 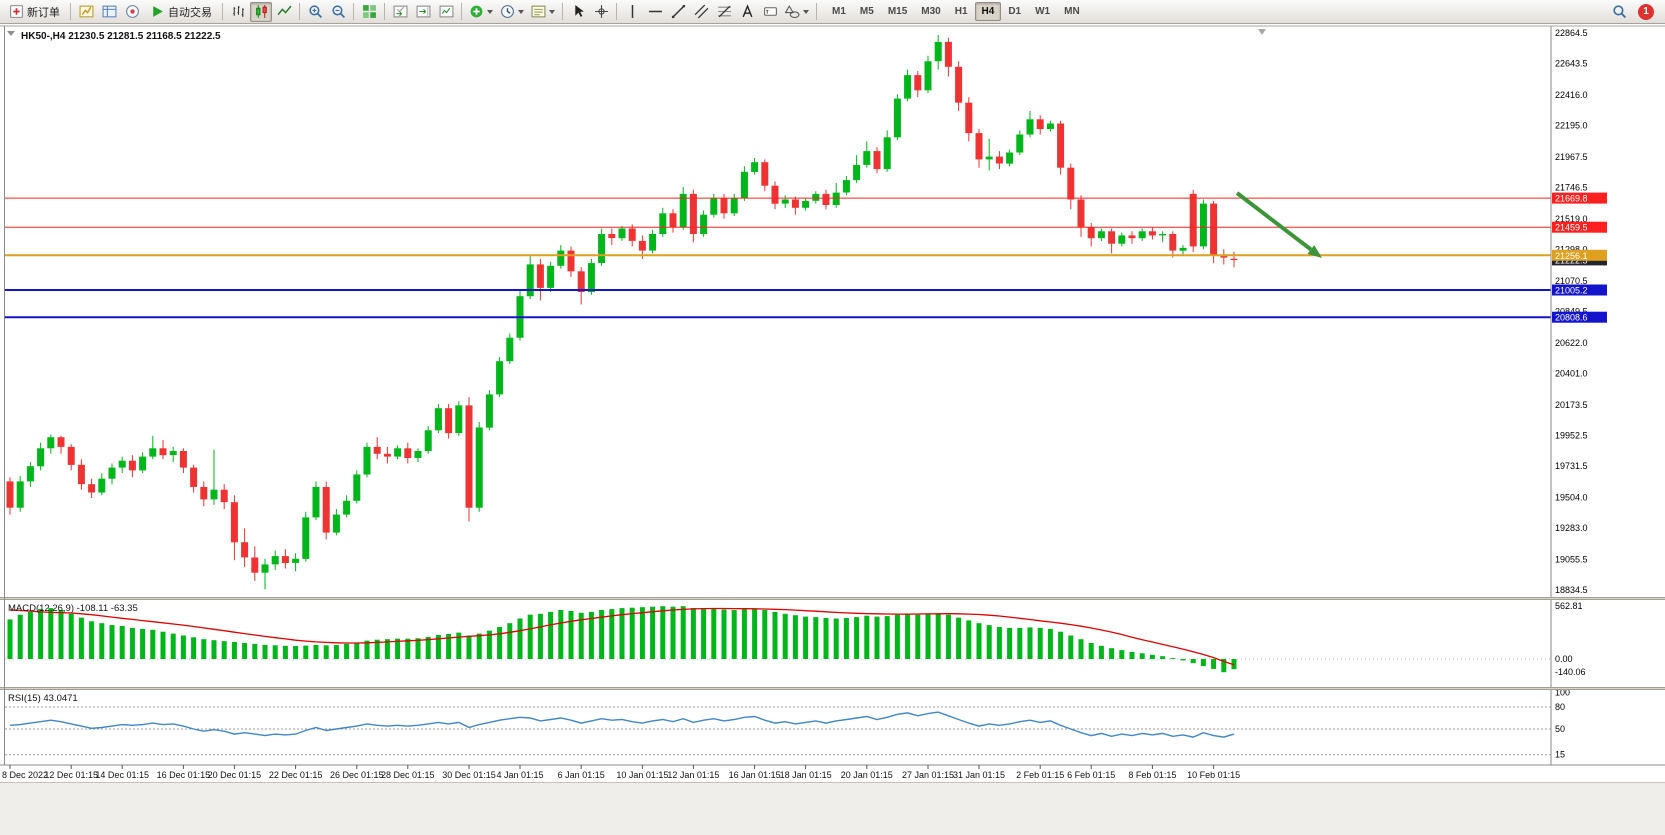 I want to click on text-button, so click(x=747, y=12).